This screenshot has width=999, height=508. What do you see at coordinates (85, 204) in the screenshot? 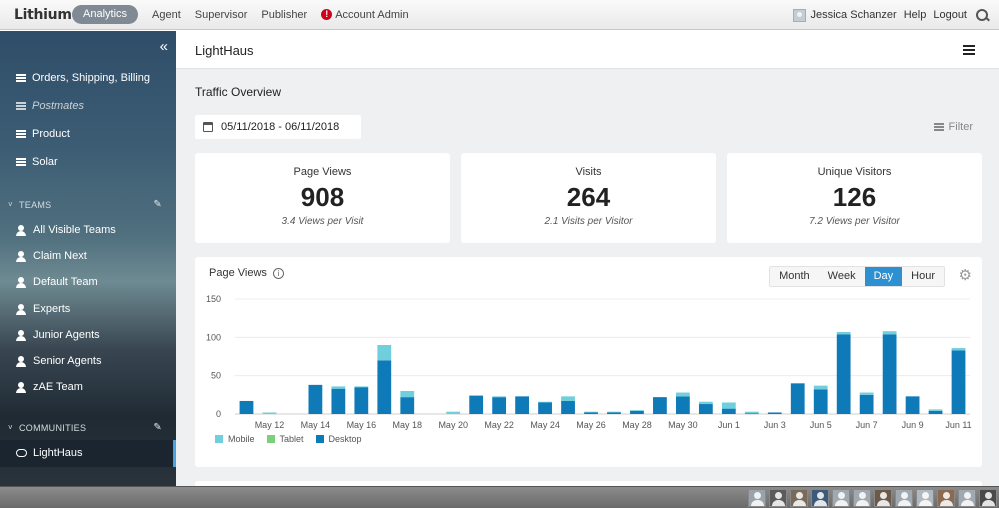
I see `teams-section-header: ˅ TEAMS ✎` at bounding box center [85, 204].